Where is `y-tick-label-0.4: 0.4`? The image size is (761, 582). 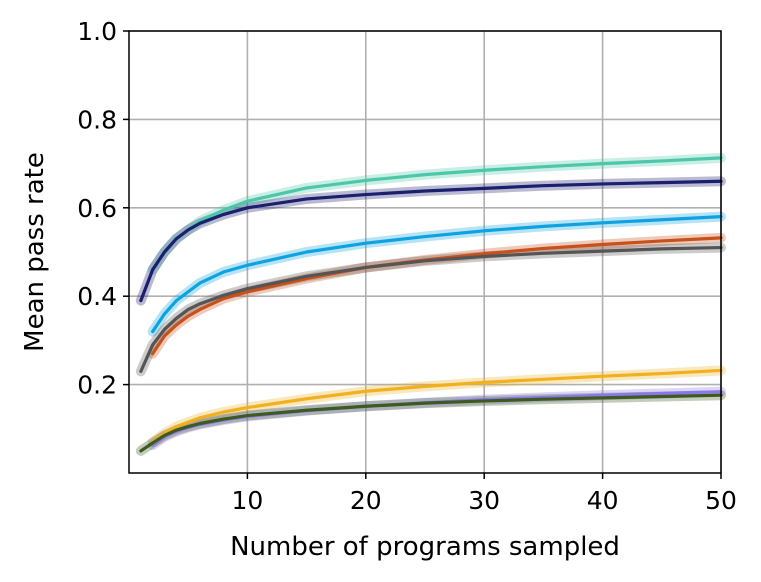
y-tick-label-0.4: 0.4 is located at coordinates (97, 296).